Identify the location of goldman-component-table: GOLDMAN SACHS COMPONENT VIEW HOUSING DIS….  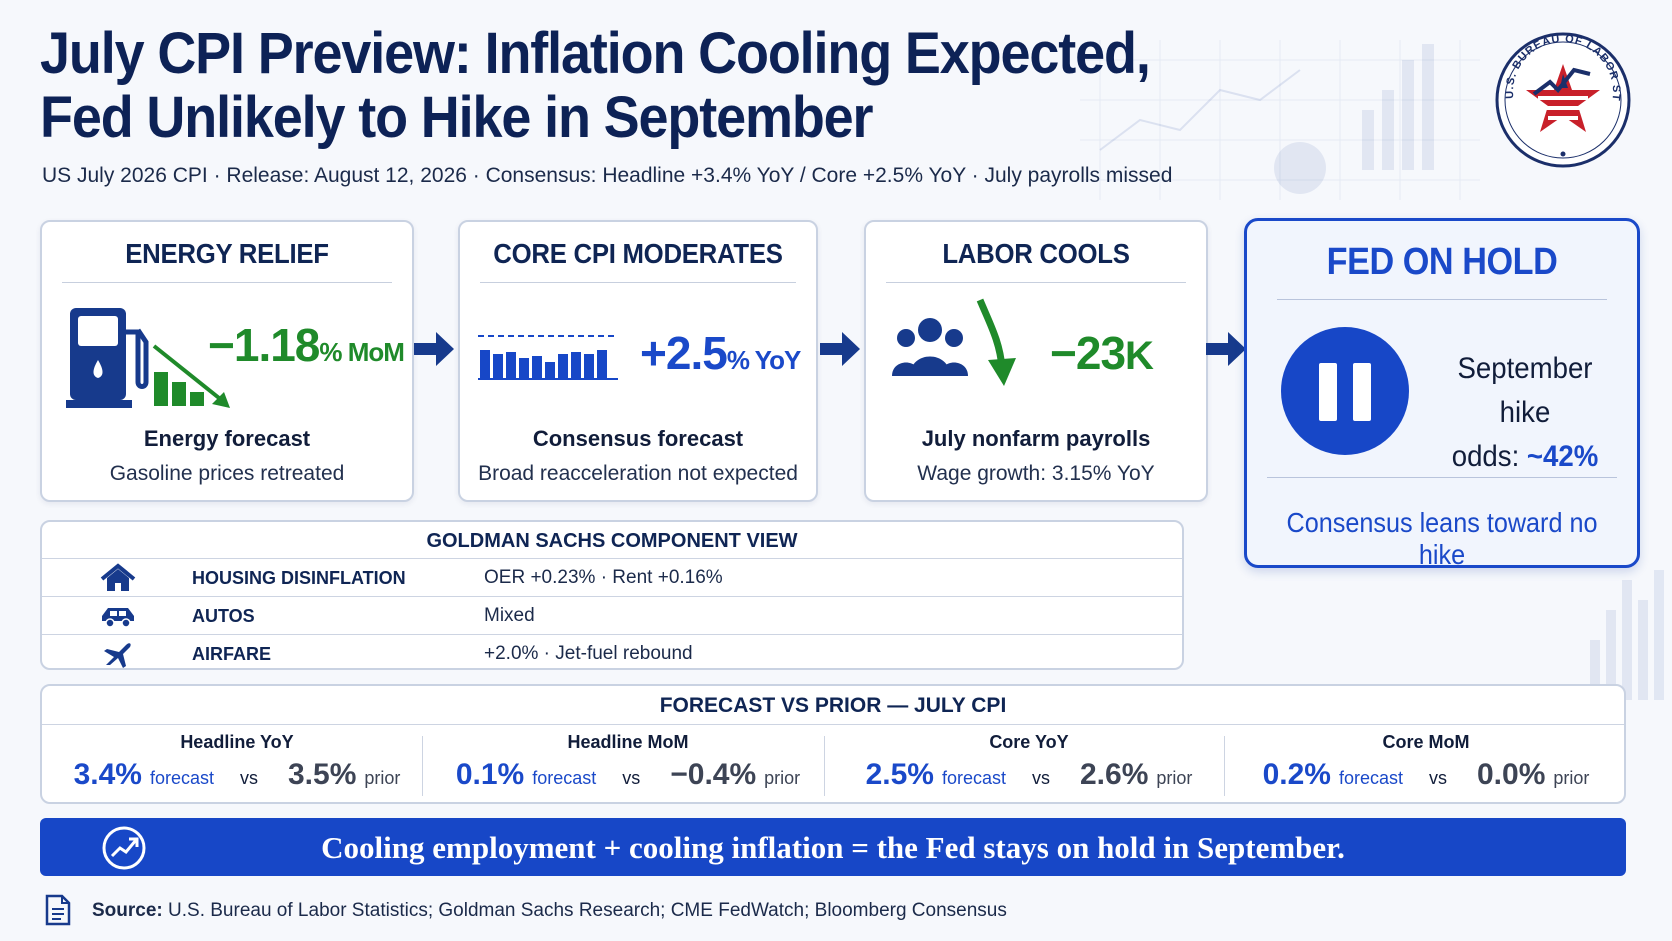
(612, 595).